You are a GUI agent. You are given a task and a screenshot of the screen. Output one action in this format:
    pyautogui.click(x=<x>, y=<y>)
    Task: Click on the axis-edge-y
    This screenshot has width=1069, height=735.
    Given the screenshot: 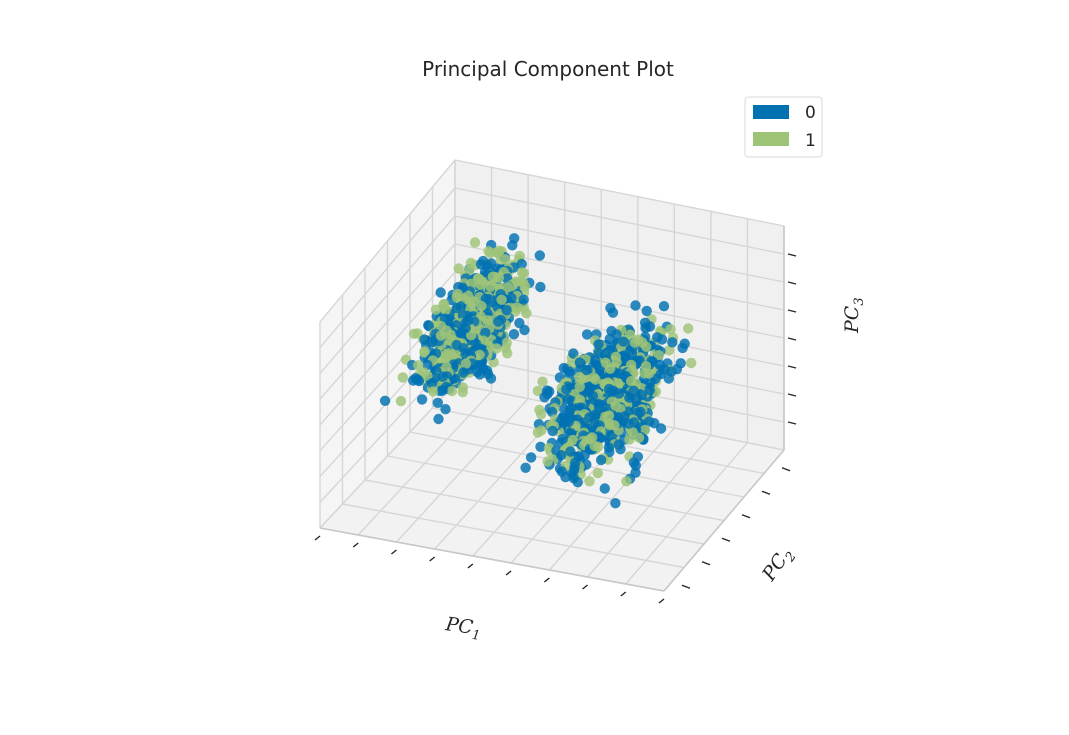 What is the action you would take?
    pyautogui.click(x=724, y=520)
    